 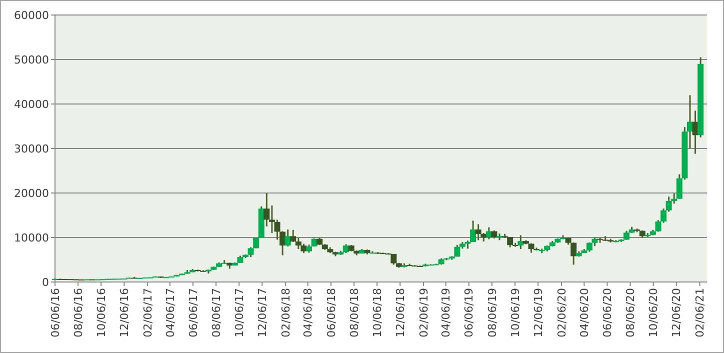 What do you see at coordinates (262, 313) in the screenshot?
I see `x-tick-label: 12/06/17` at bounding box center [262, 313].